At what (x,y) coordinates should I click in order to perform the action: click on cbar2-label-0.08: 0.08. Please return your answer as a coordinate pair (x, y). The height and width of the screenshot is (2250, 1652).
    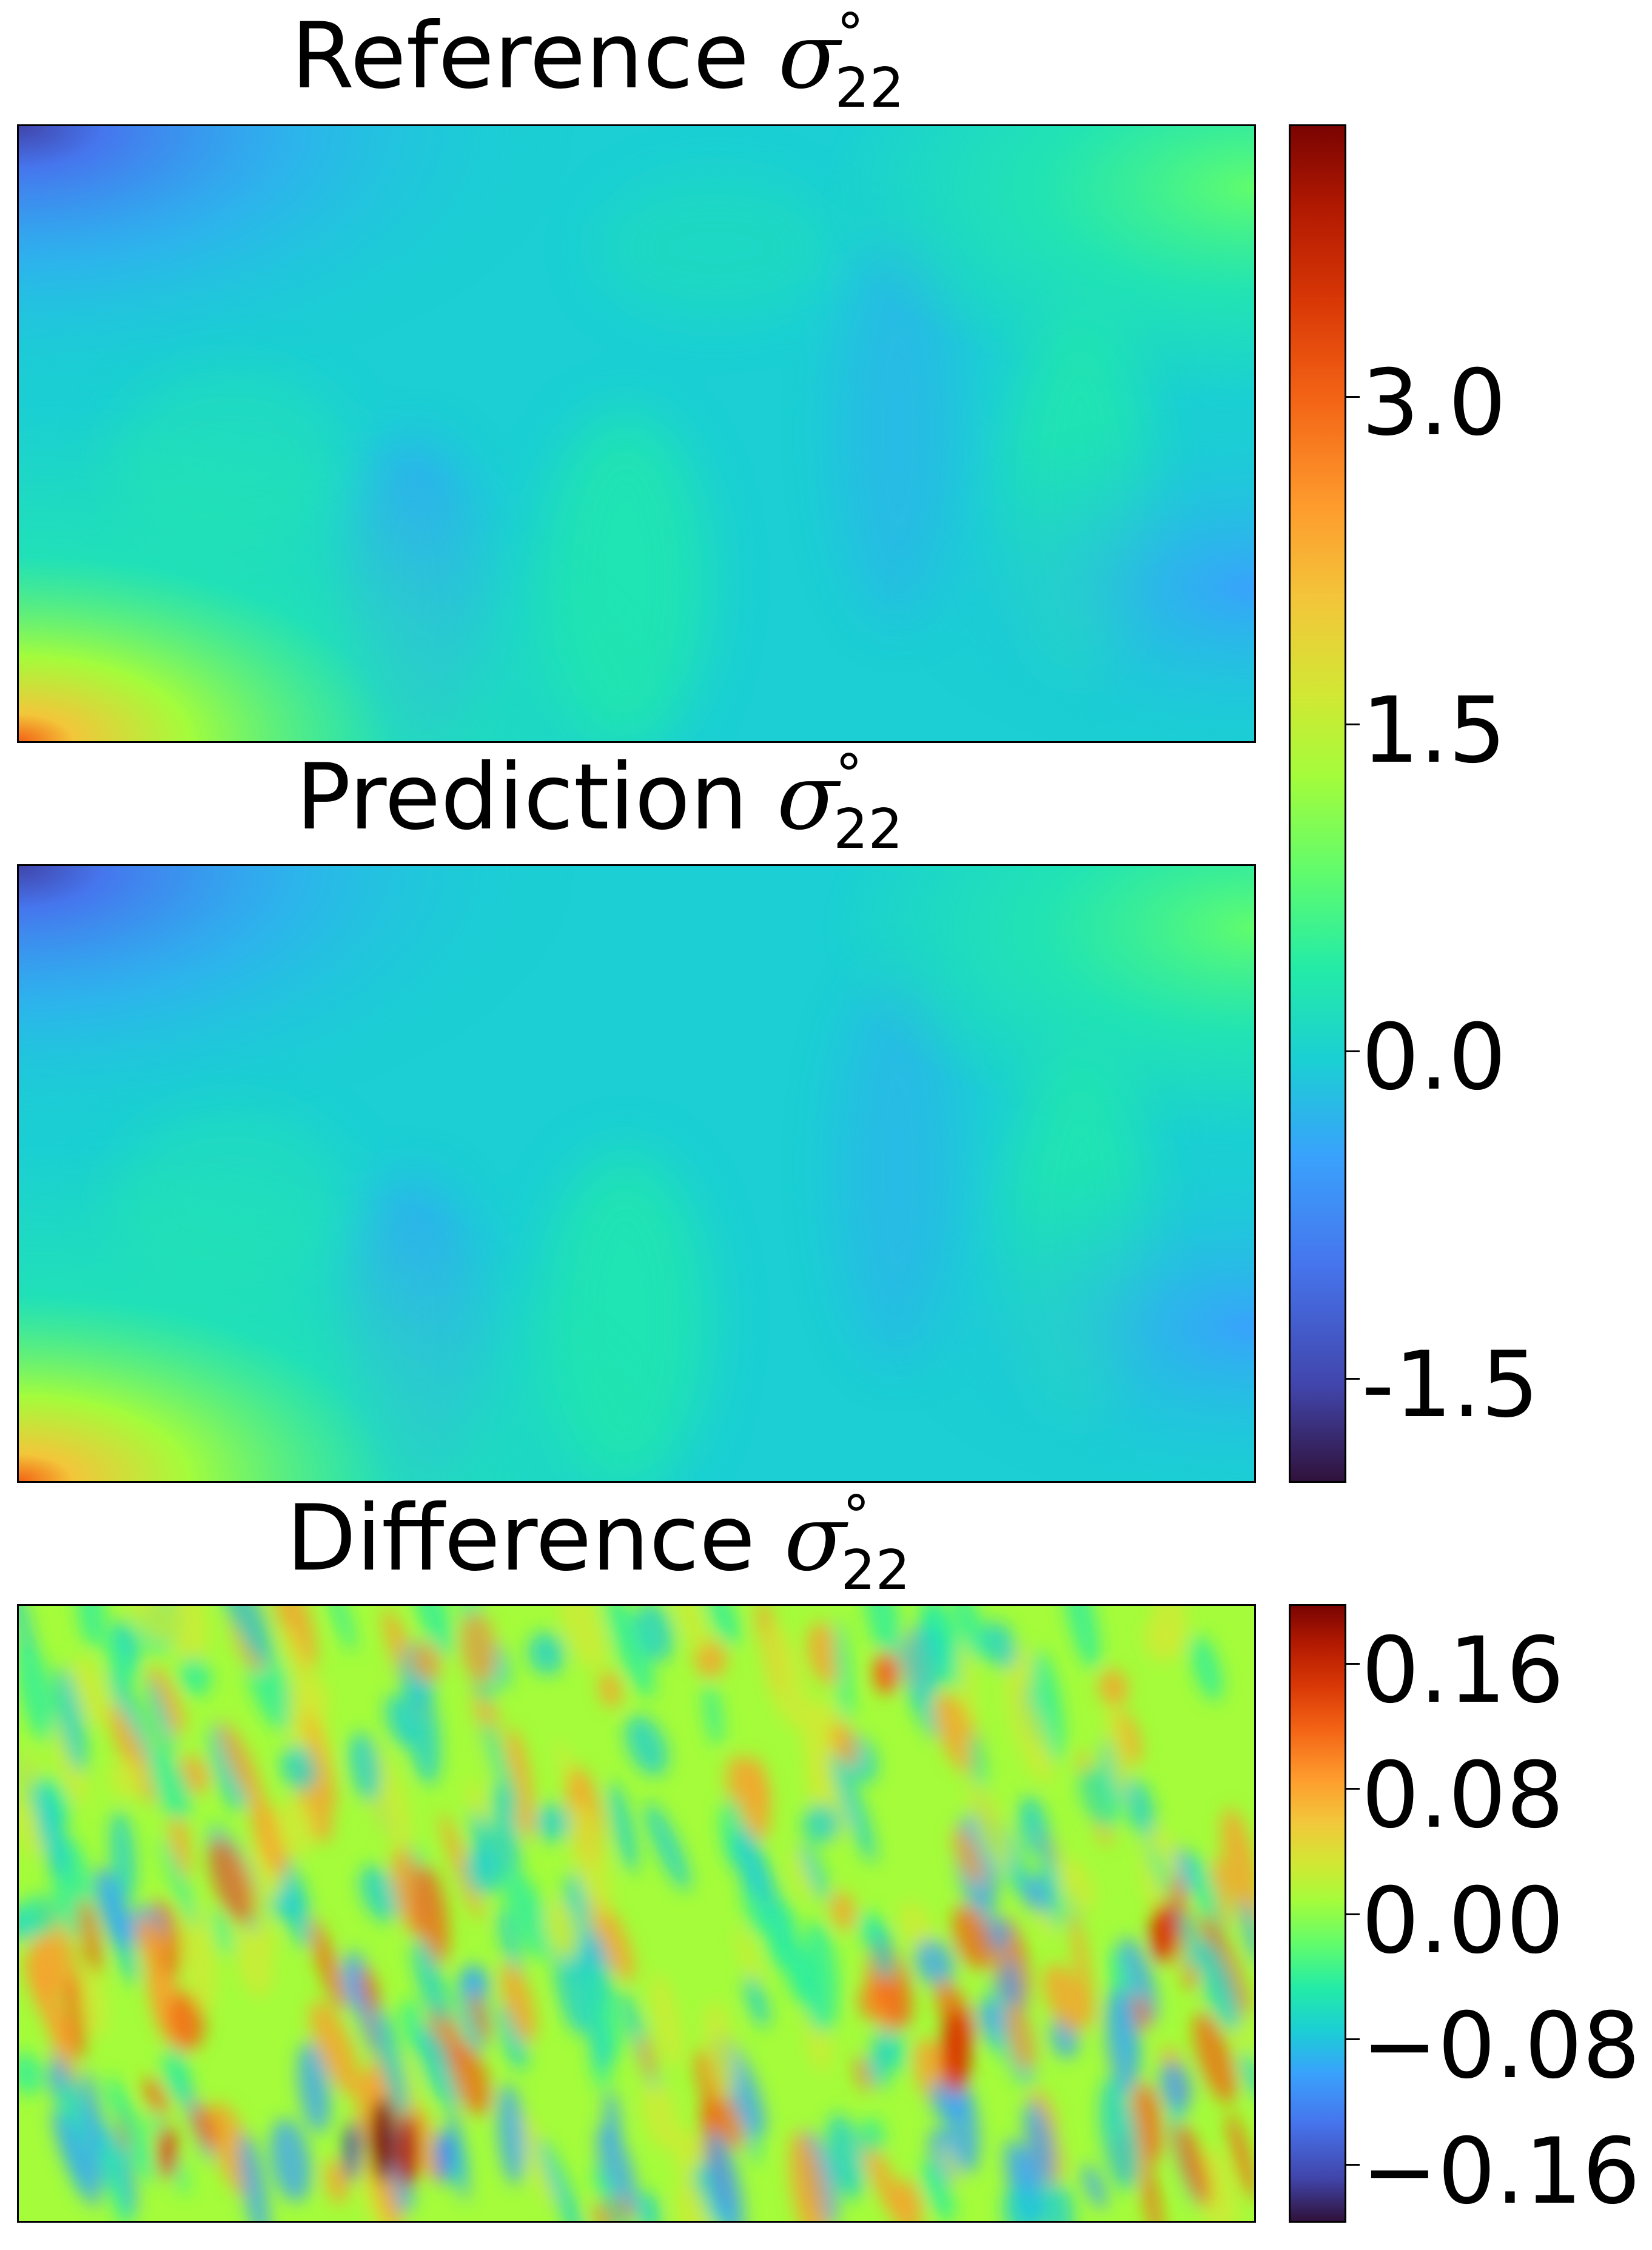
    Looking at the image, I should click on (1463, 1796).